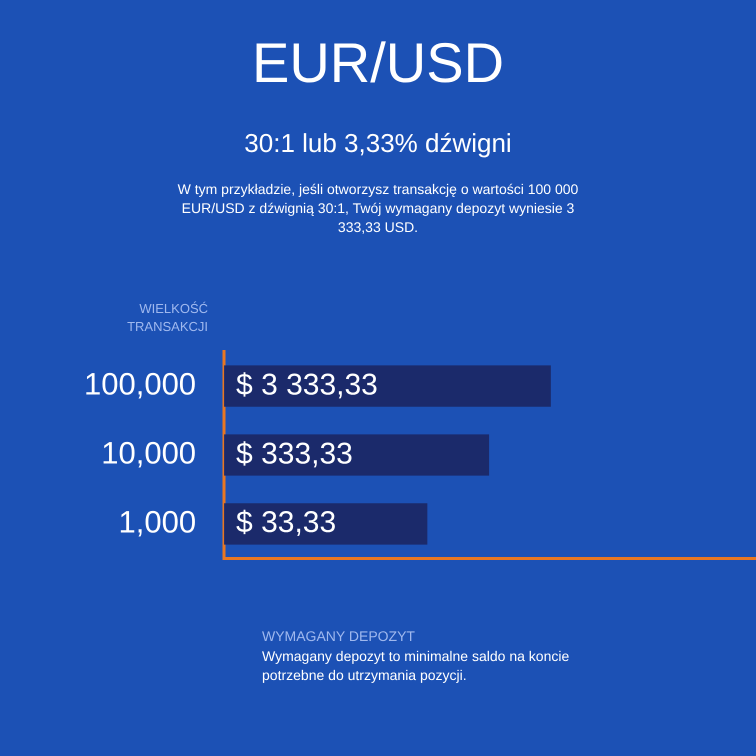 Image resolution: width=756 pixels, height=756 pixels. What do you see at coordinates (416, 666) in the screenshot?
I see `text: Wymagany depozyt to minimalne saldo na koncie potrzebne do utrzymania pozycji.` at bounding box center [416, 666].